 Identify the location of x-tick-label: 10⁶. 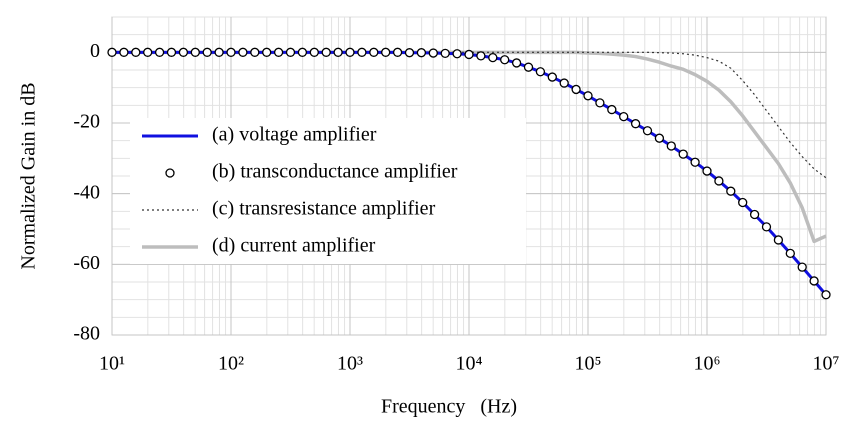
(707, 364).